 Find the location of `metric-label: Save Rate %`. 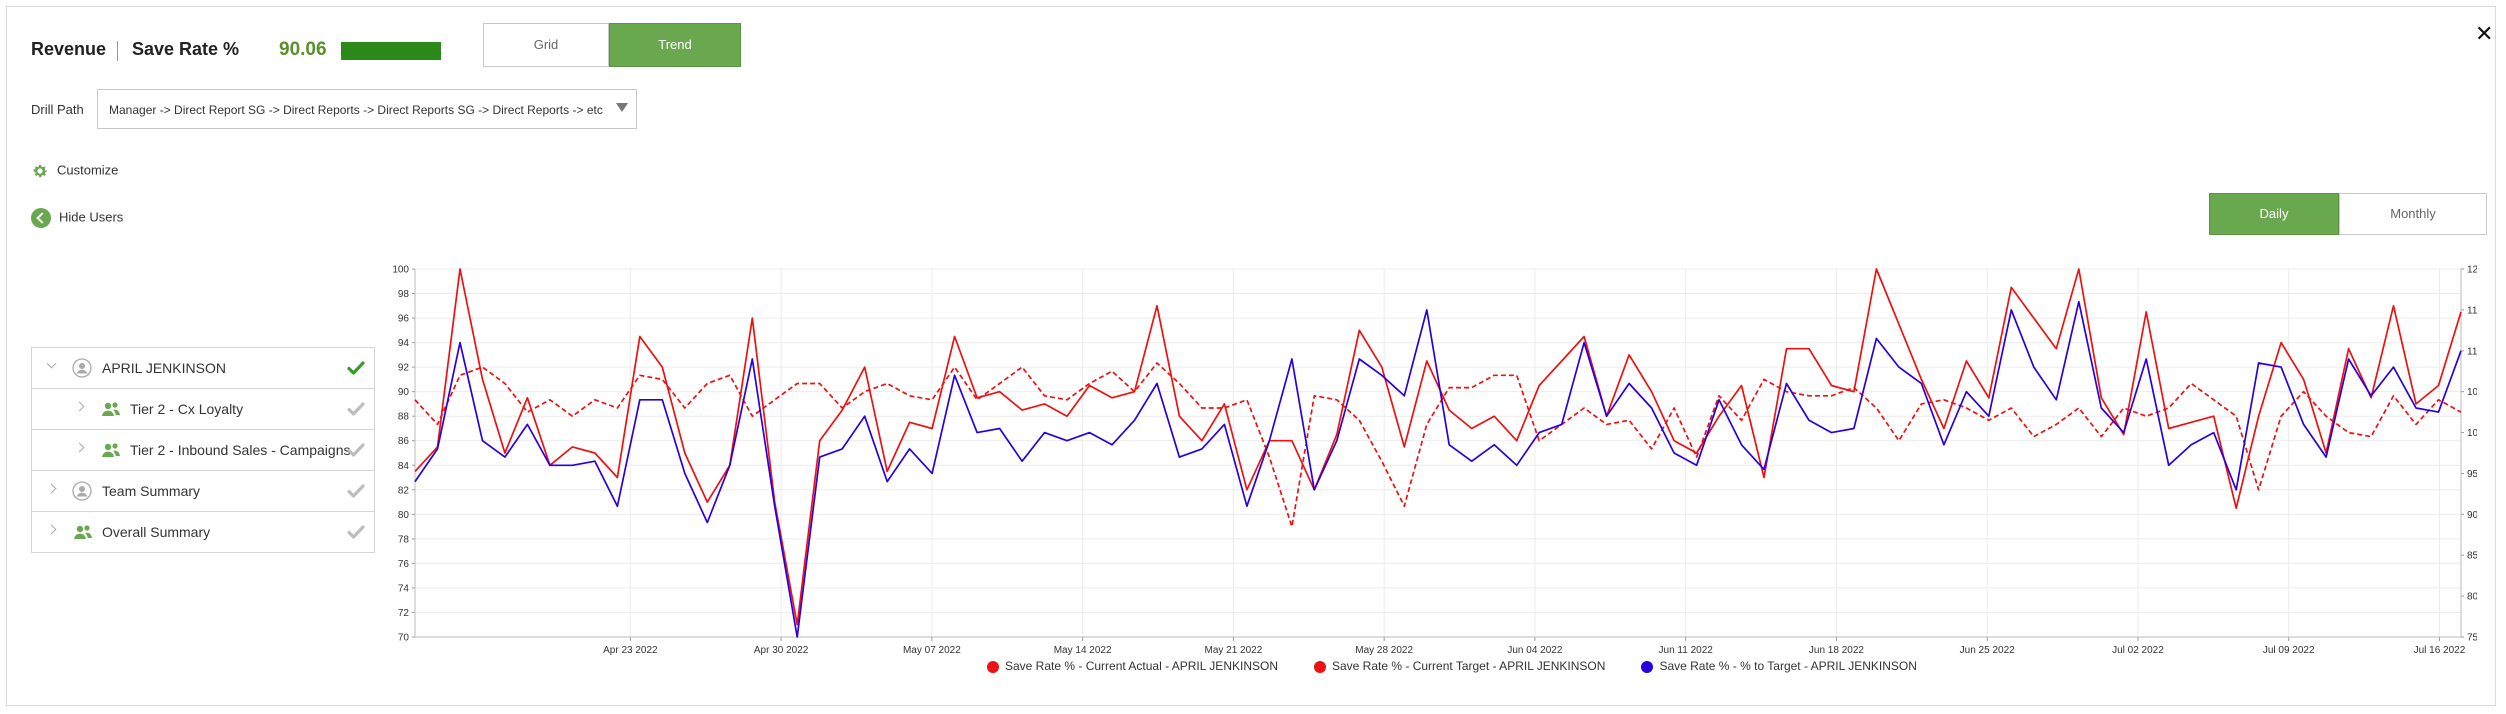

metric-label: Save Rate % is located at coordinates (186, 49).